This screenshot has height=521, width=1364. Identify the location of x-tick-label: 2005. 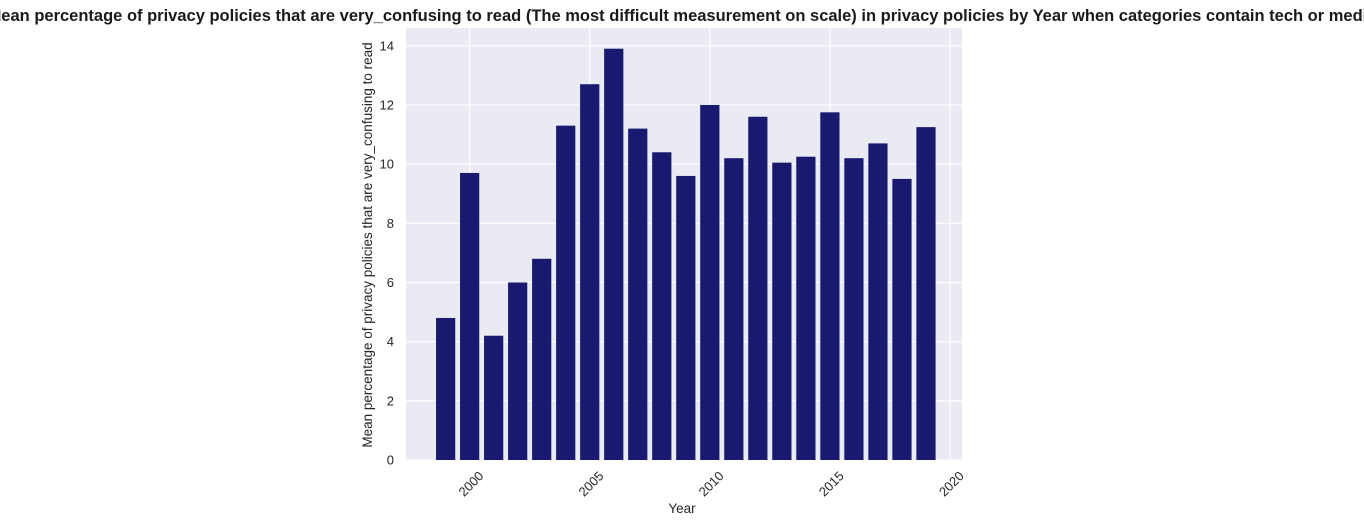
(591, 483).